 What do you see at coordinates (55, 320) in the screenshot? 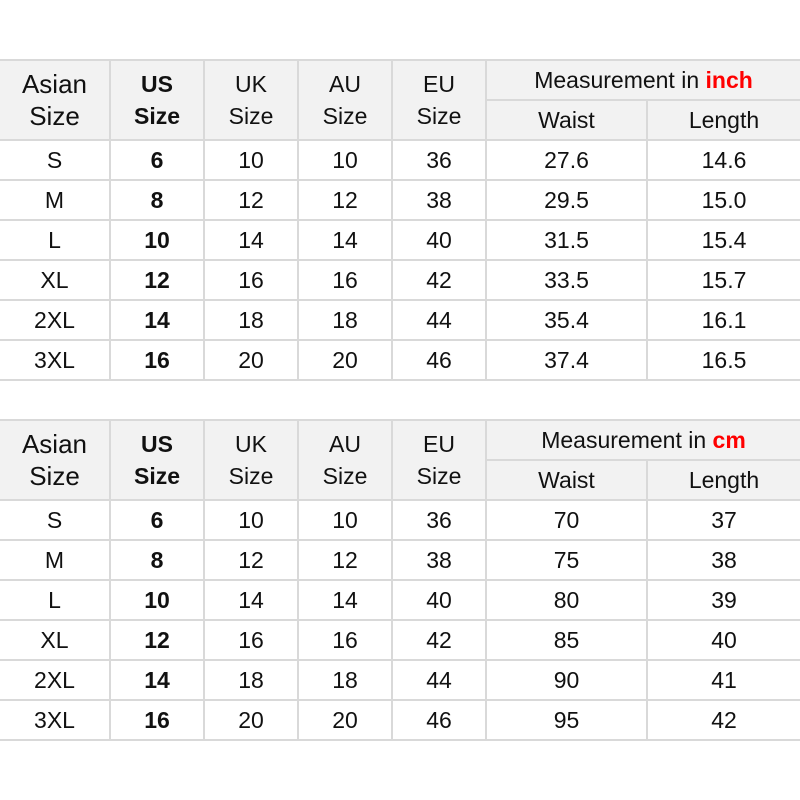
I see `cell-asian-size: 2XL` at bounding box center [55, 320].